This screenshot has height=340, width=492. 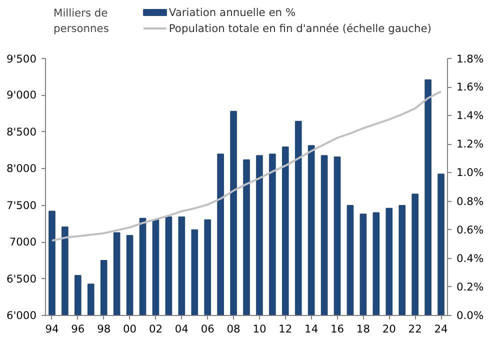 I want to click on x-tick-label: 24, so click(x=441, y=329).